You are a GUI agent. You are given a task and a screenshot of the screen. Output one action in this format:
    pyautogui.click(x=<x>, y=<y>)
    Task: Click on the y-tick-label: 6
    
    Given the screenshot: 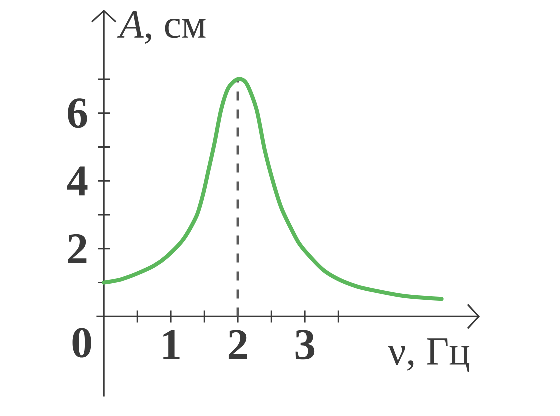 What is the action you would take?
    pyautogui.click(x=78, y=113)
    